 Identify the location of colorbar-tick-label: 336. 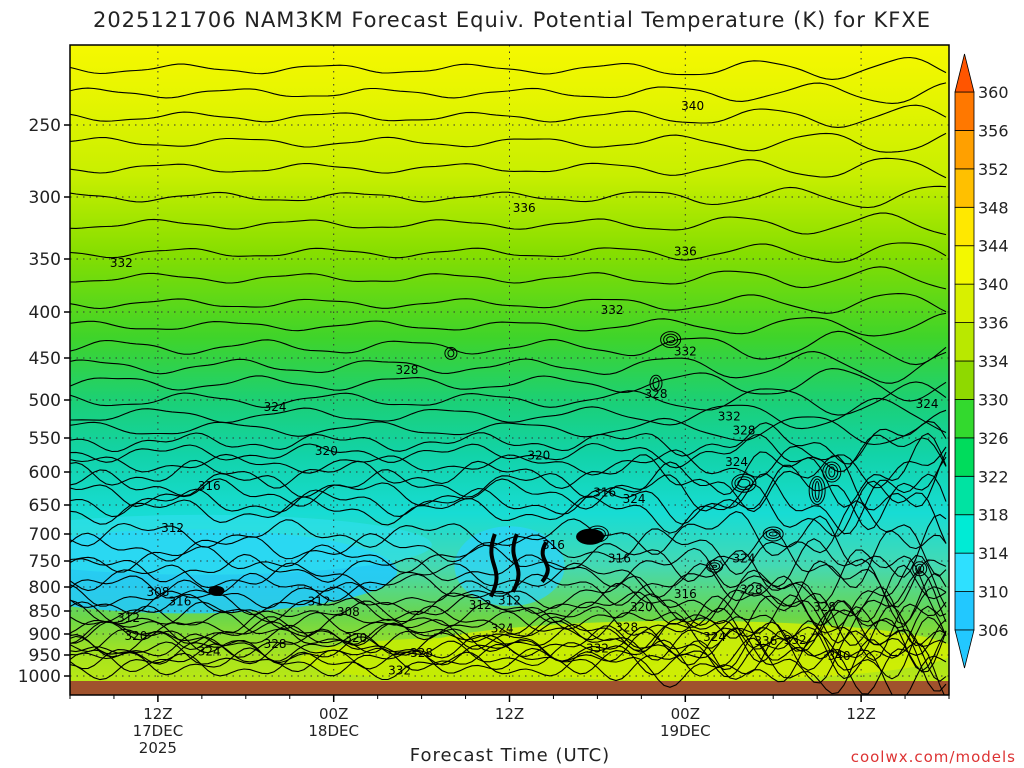
(993, 323).